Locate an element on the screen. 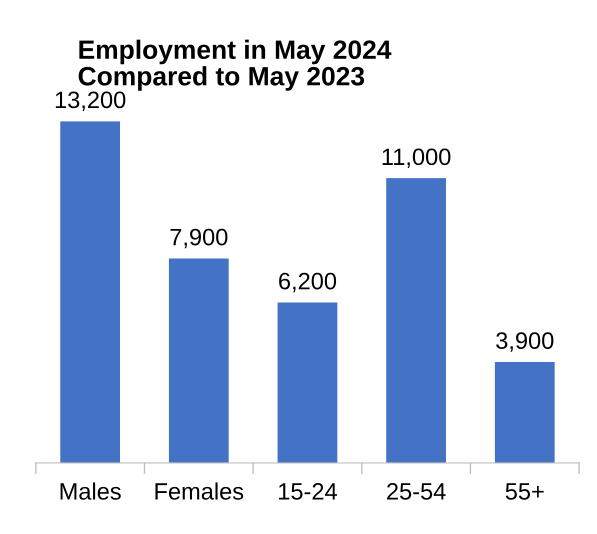 Image resolution: width=597 pixels, height=534 pixels. x-tick-label: 55+ is located at coordinates (525, 491).